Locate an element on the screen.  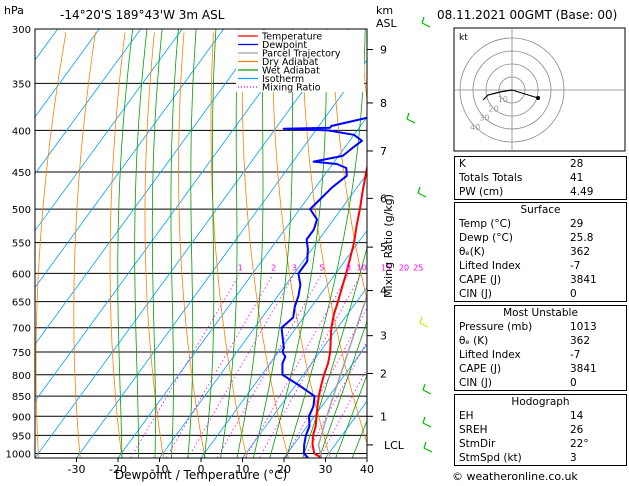
storm-motion-point is located at coordinates (538, 98).